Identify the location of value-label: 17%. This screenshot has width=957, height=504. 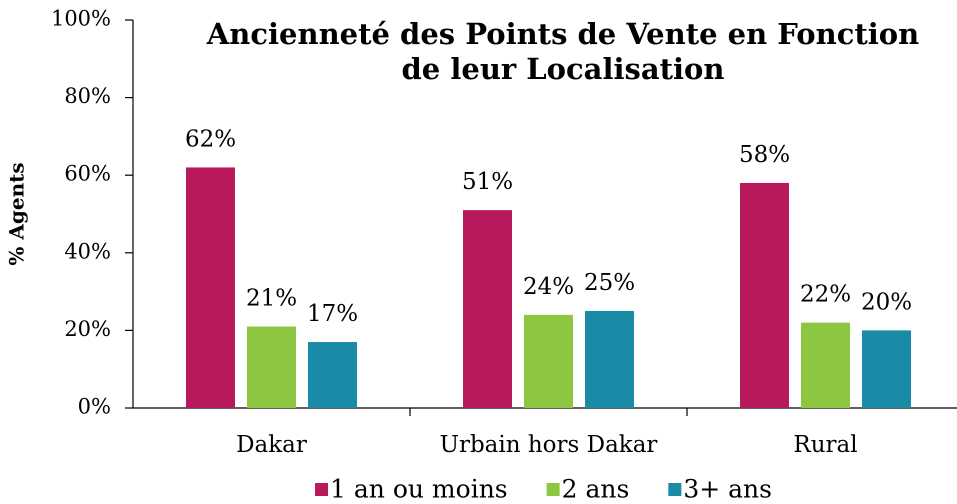
(332, 314).